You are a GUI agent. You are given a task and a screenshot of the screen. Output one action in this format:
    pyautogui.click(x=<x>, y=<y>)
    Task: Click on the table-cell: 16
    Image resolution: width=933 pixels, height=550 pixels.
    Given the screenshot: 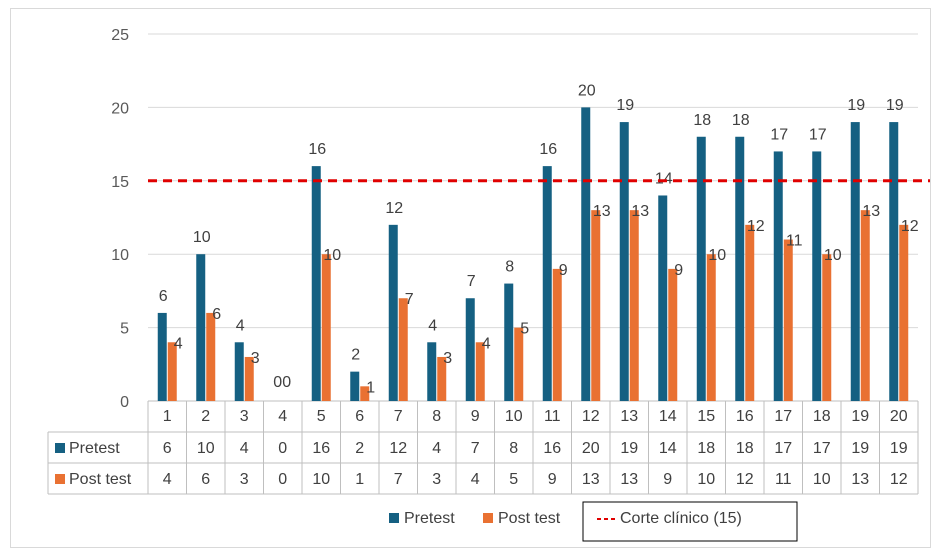 What is the action you would take?
    pyautogui.click(x=552, y=448)
    